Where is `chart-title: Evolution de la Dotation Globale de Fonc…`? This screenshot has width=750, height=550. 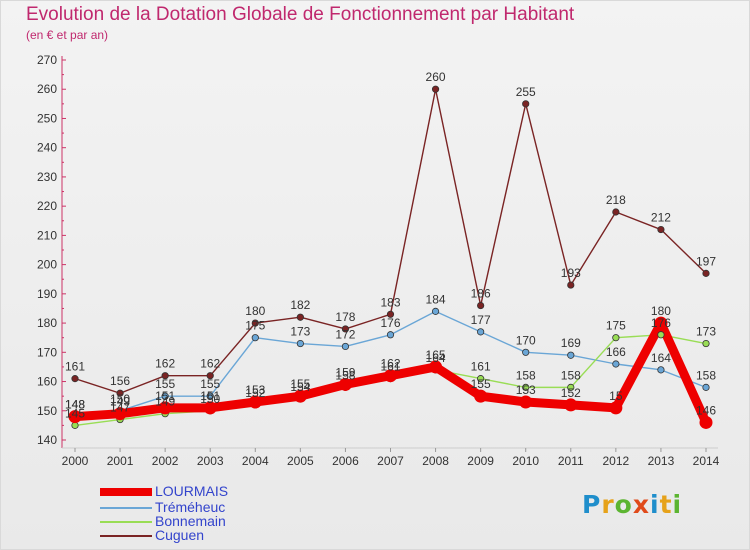
chart-title: Evolution de la Dotation Globale de Fonc… is located at coordinates (300, 14).